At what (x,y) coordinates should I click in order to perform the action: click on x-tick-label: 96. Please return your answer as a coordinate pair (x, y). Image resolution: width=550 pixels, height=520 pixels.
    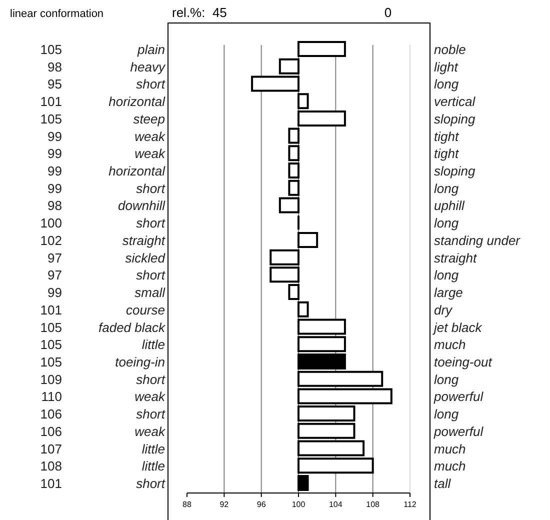
    Looking at the image, I should click on (261, 504).